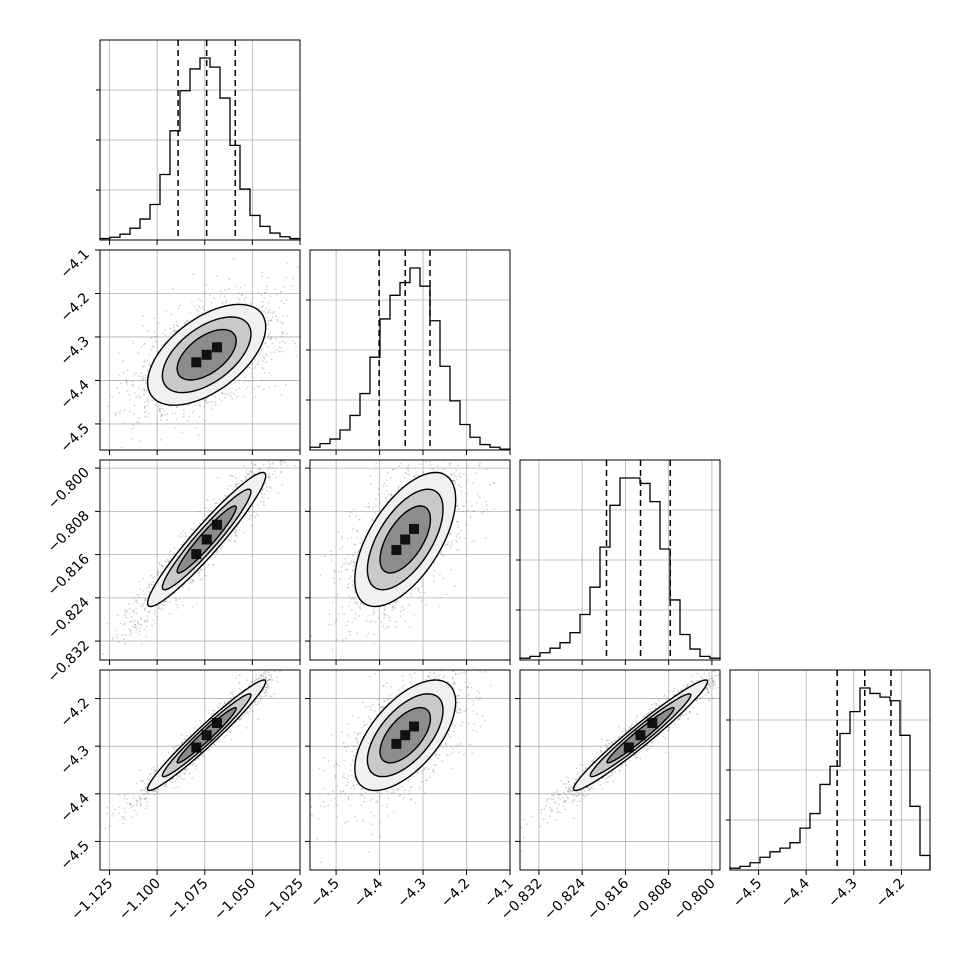  Describe the element at coordinates (190, 750) in the screenshot. I see `panel-content` at that location.